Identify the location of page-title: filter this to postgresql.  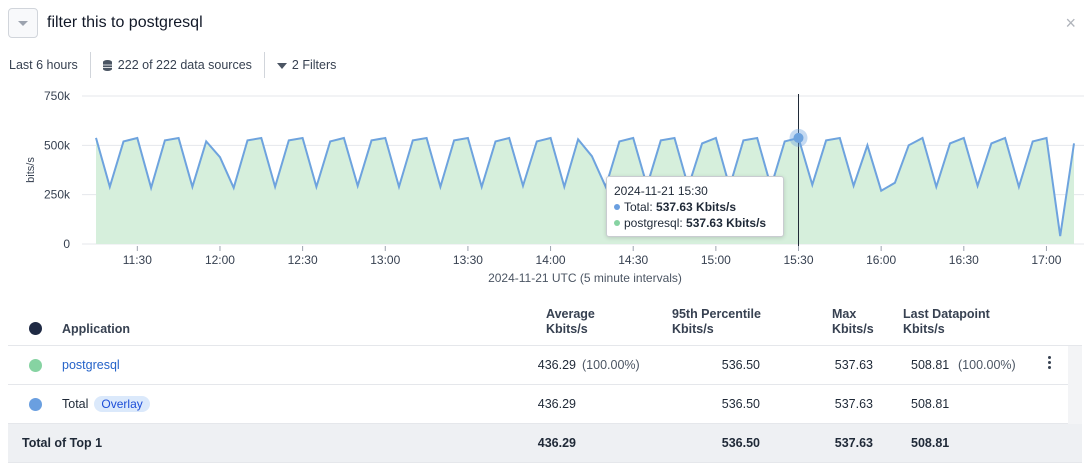
(125, 22).